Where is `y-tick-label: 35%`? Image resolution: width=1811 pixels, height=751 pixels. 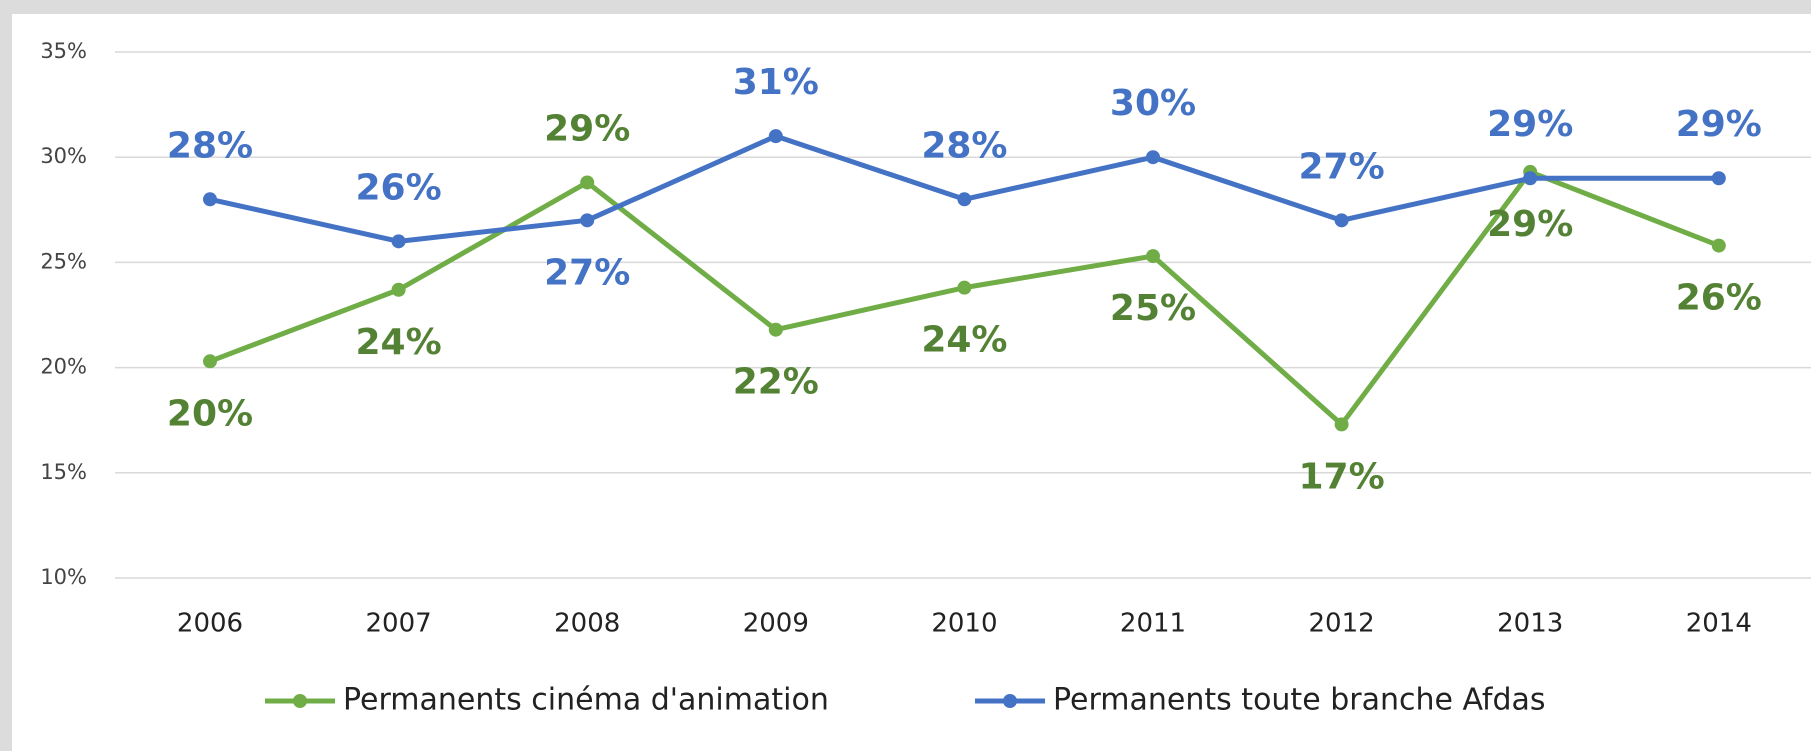 y-tick-label: 35% is located at coordinates (63, 51).